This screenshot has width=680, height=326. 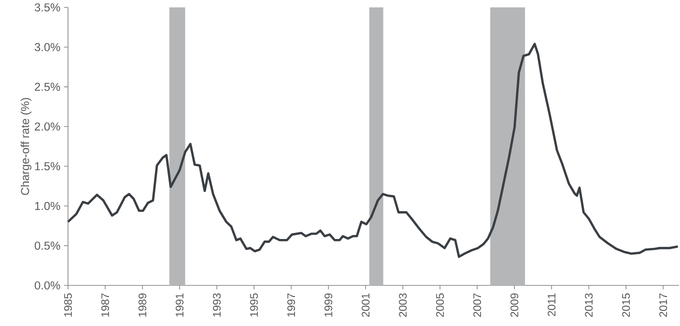 I want to click on x-tick-label: 2003, so click(x=402, y=305).